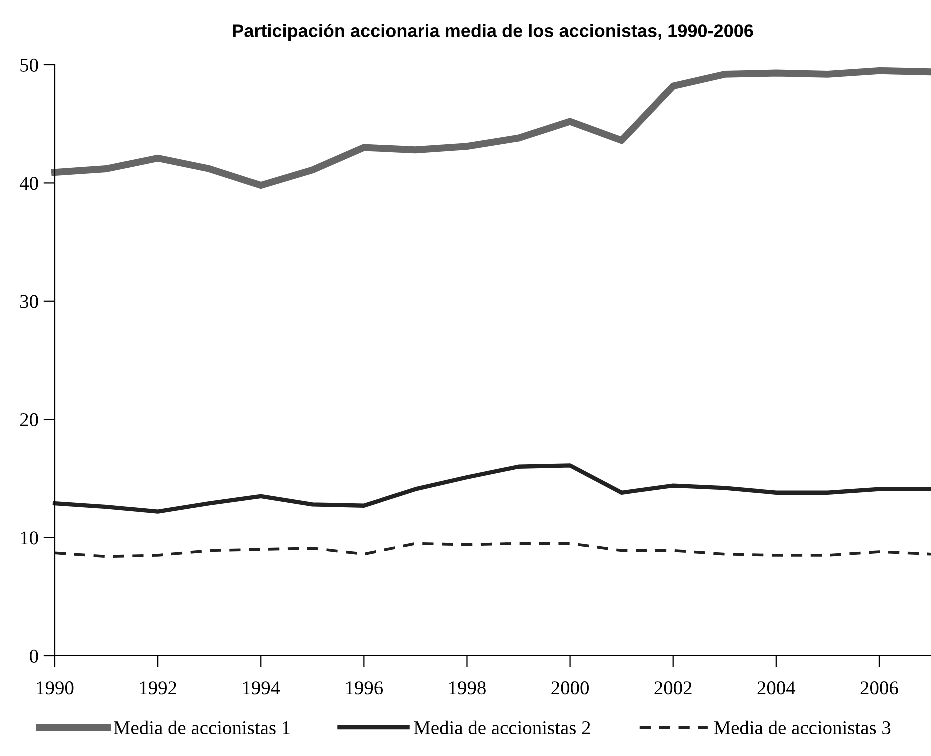 The image size is (931, 756). I want to click on x-tick-label: 2002, so click(673, 688).